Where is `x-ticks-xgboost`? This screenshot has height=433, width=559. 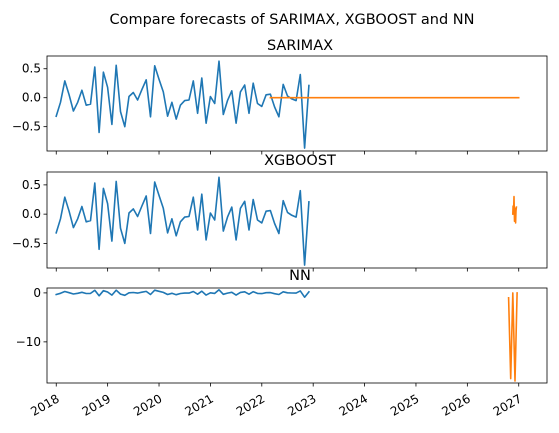 x-ticks-xgboost is located at coordinates (287, 270).